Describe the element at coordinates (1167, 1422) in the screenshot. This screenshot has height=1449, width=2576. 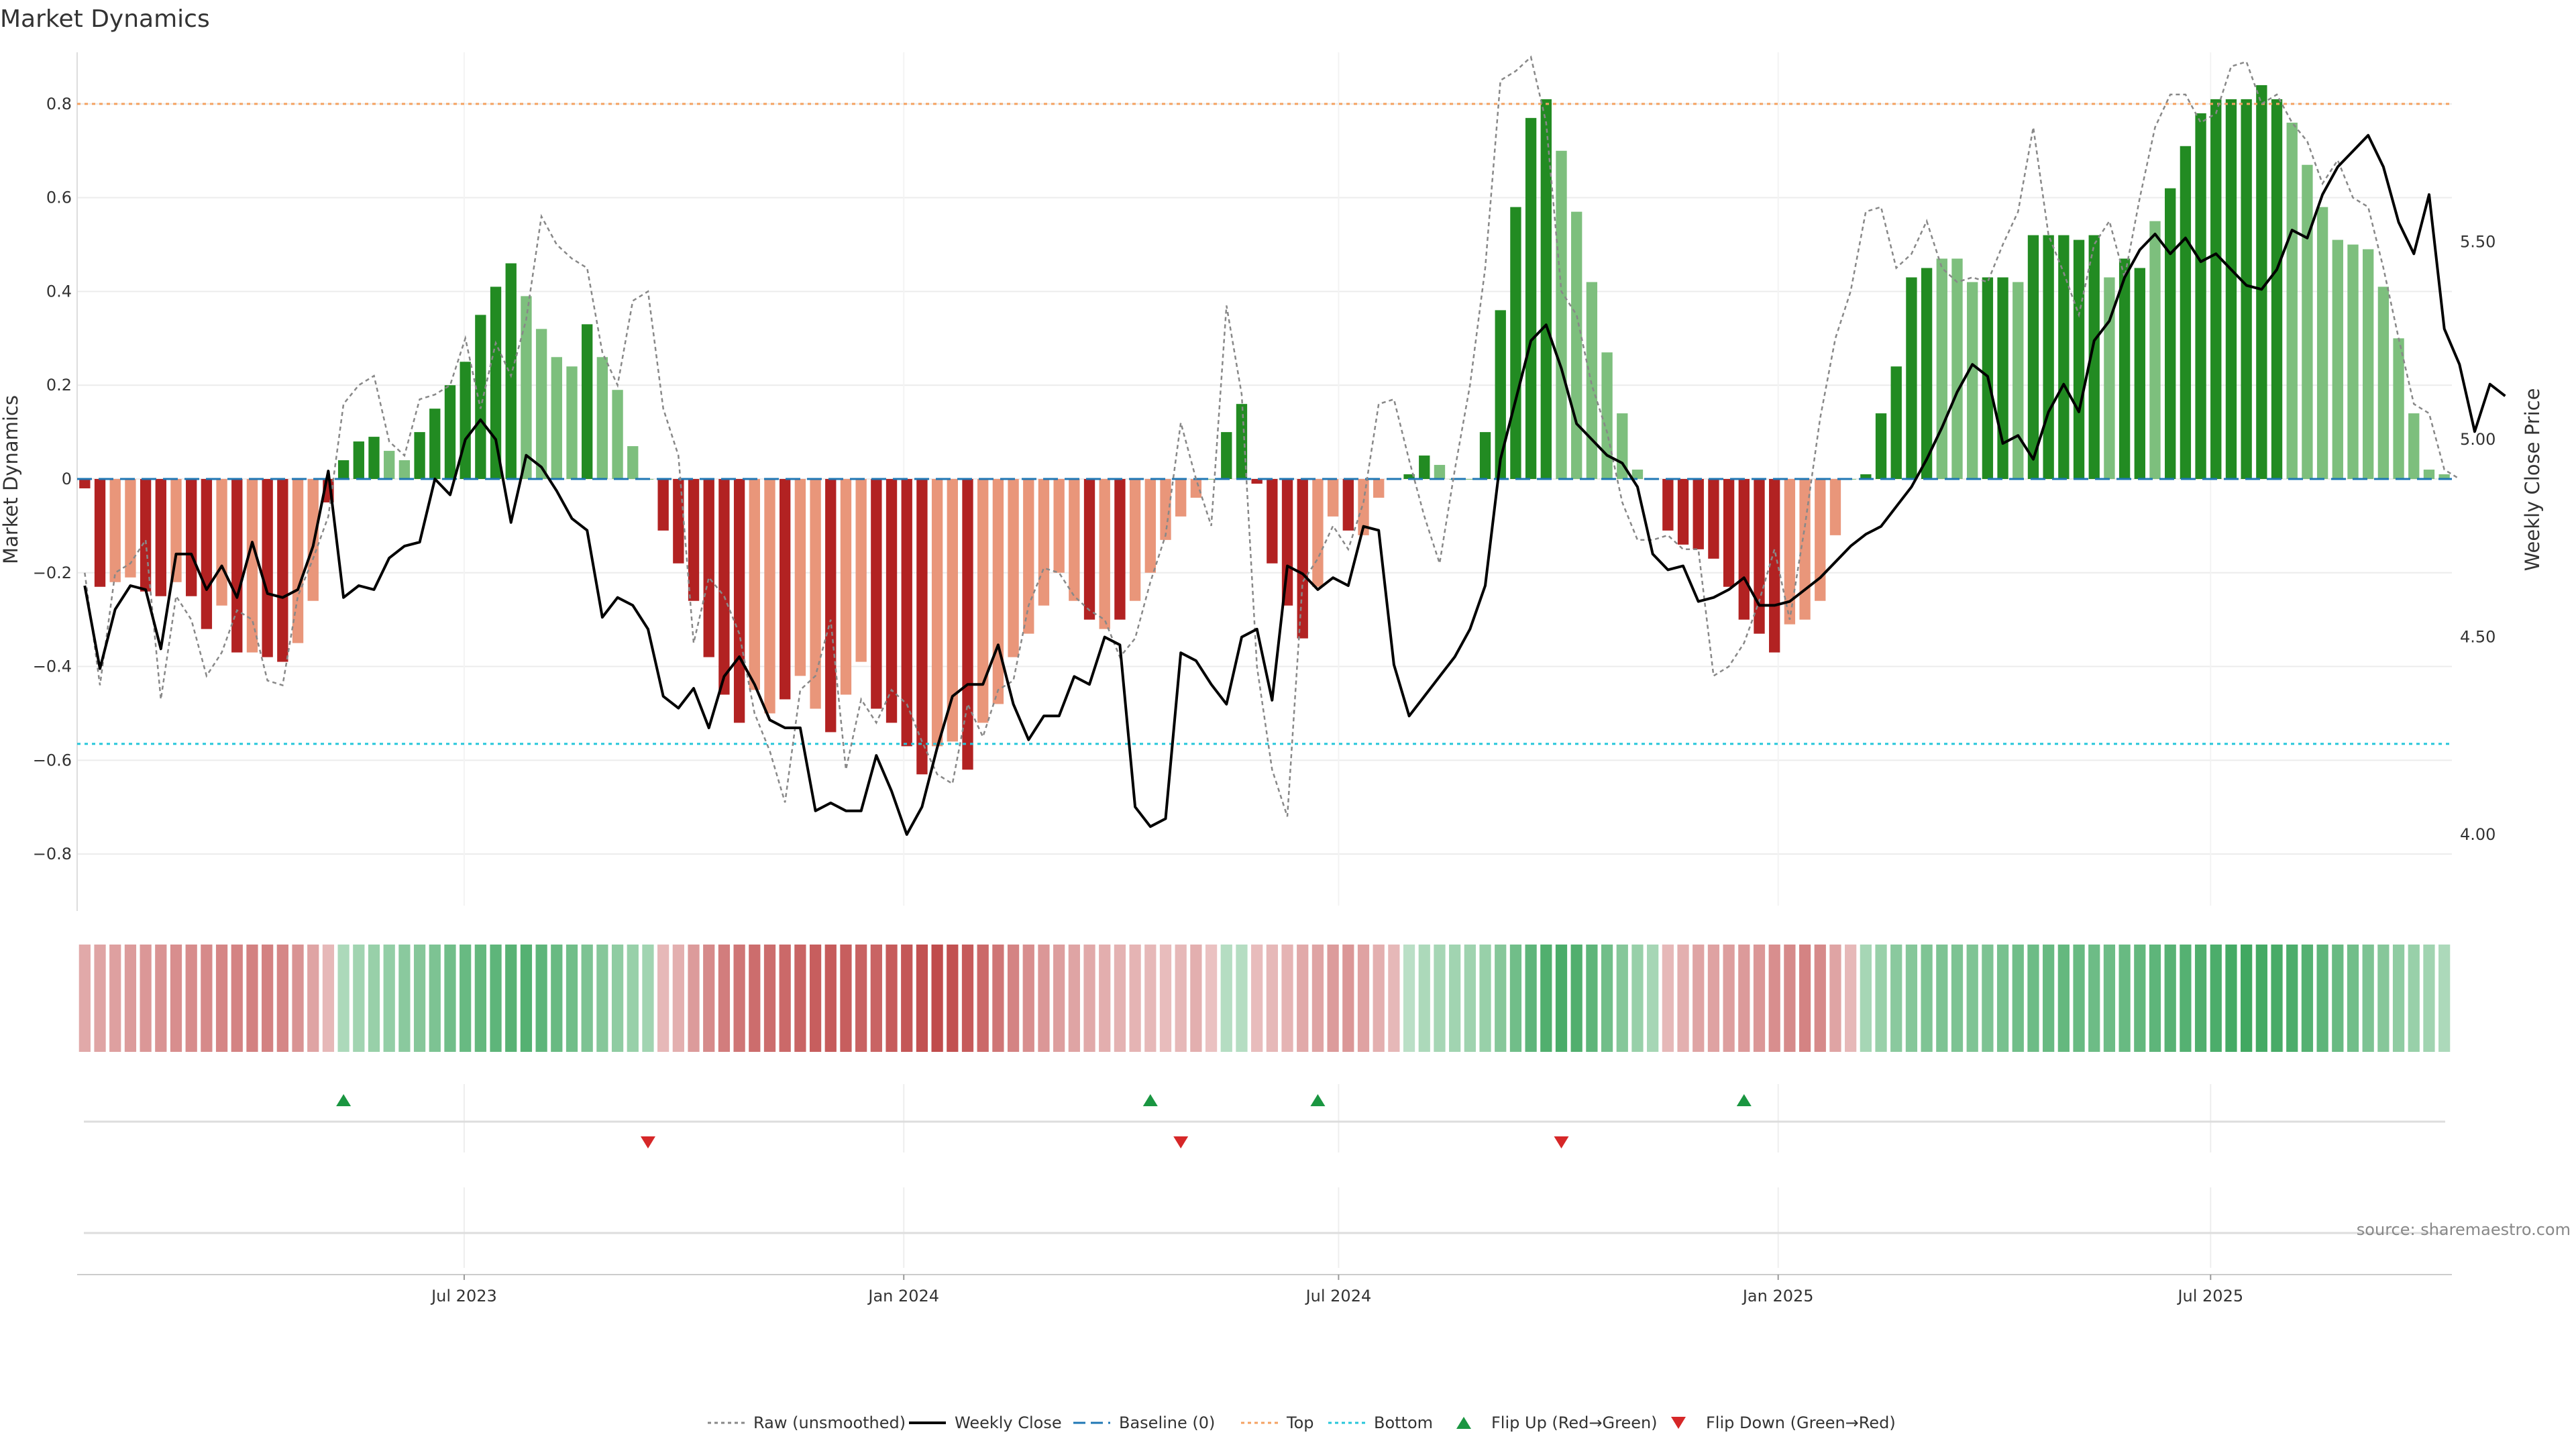
I see `legend-label: Baseline (0)` at that location.